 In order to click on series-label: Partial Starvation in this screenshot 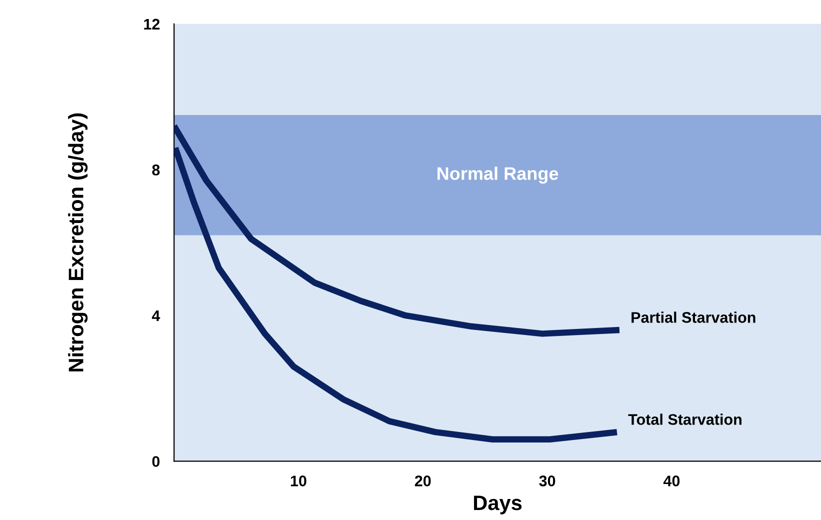, I will do `click(694, 317)`.